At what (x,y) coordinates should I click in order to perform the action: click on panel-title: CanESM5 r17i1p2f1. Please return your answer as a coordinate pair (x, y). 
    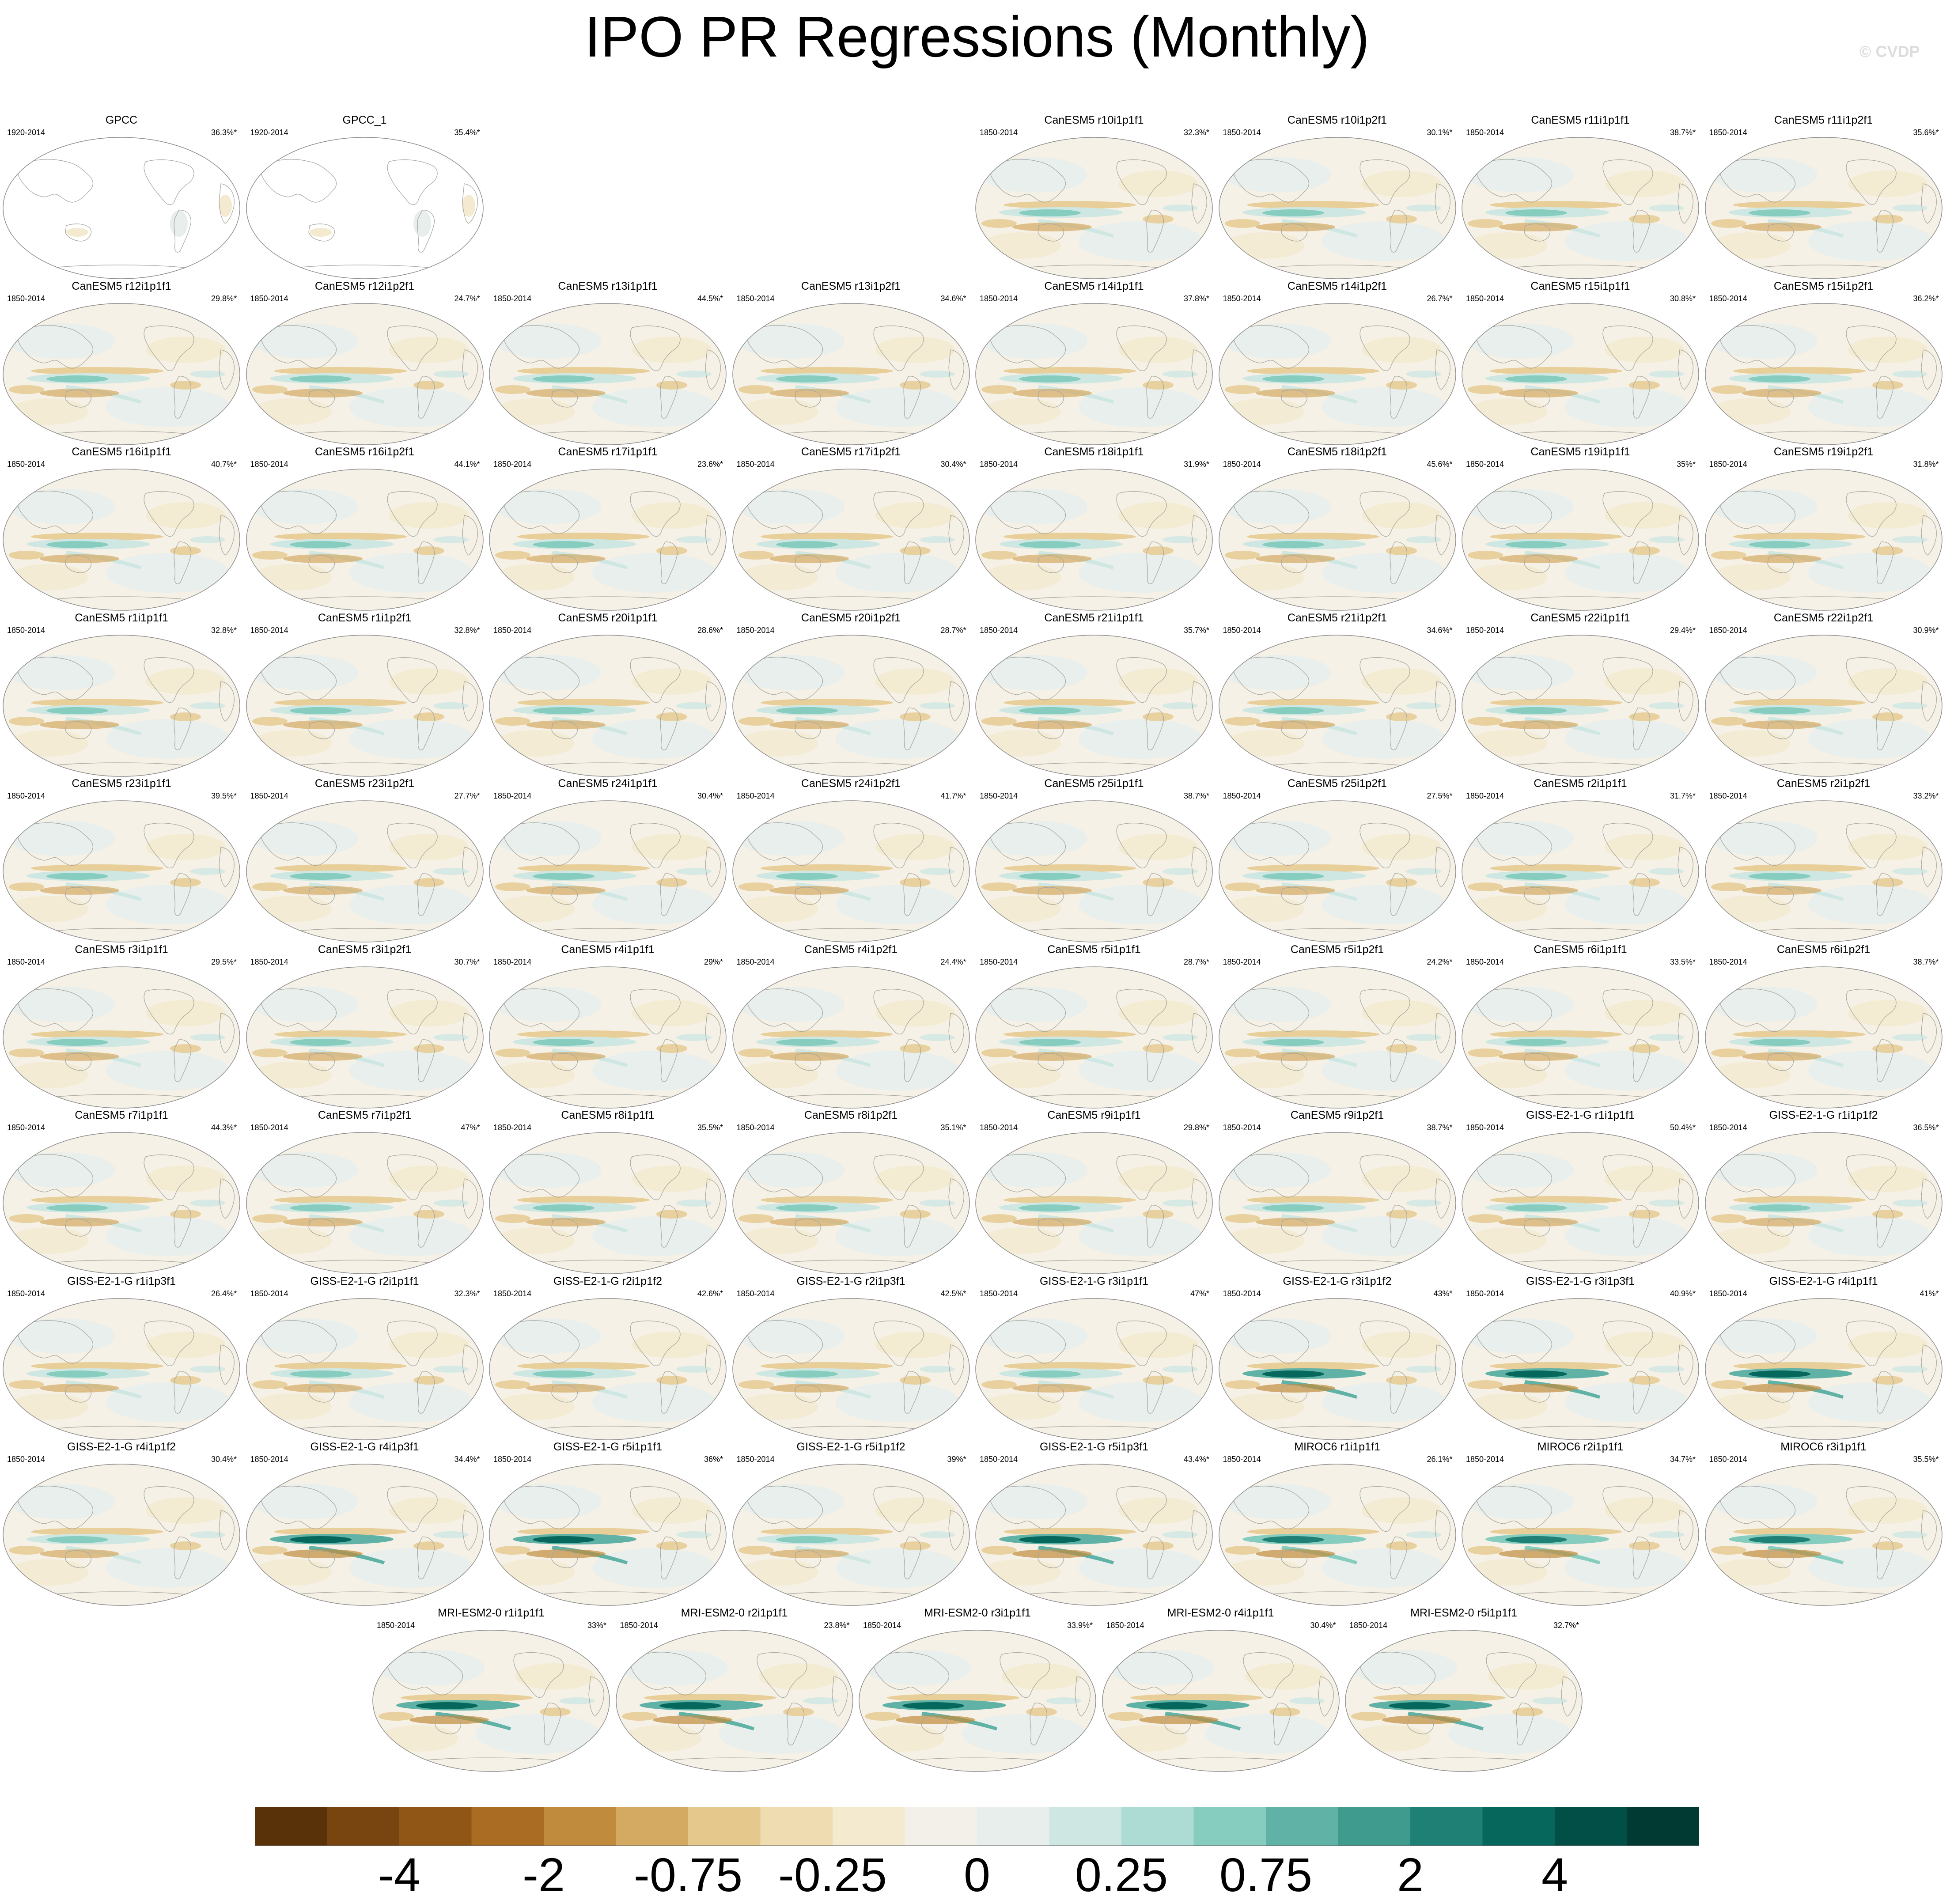
    Looking at the image, I should click on (851, 452).